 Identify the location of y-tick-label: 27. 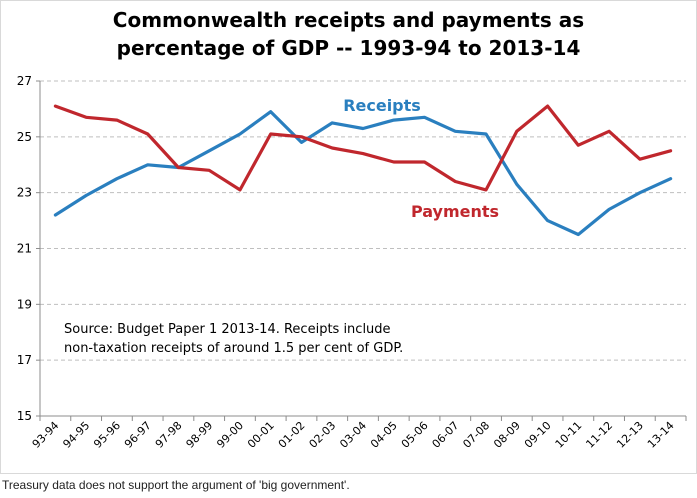
(24, 81).